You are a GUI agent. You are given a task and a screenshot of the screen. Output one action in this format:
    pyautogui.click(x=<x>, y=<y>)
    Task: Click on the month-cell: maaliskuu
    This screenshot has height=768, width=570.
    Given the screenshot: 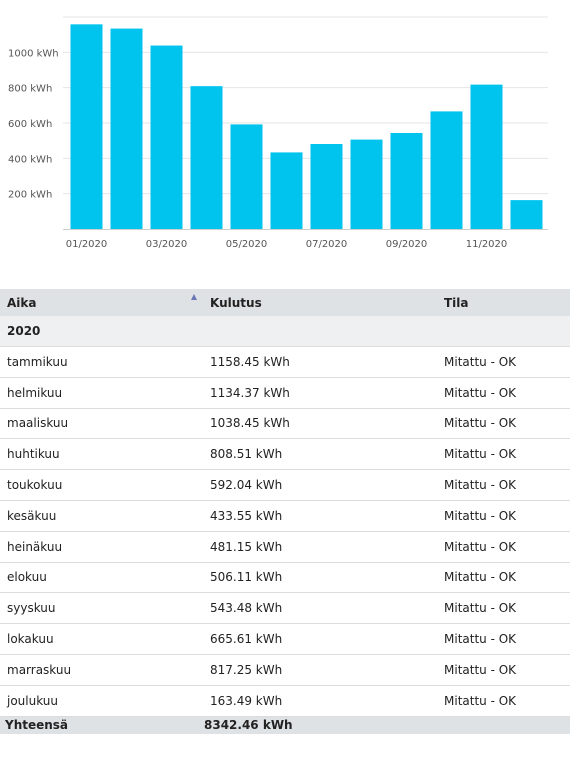 What is the action you would take?
    pyautogui.click(x=38, y=423)
    